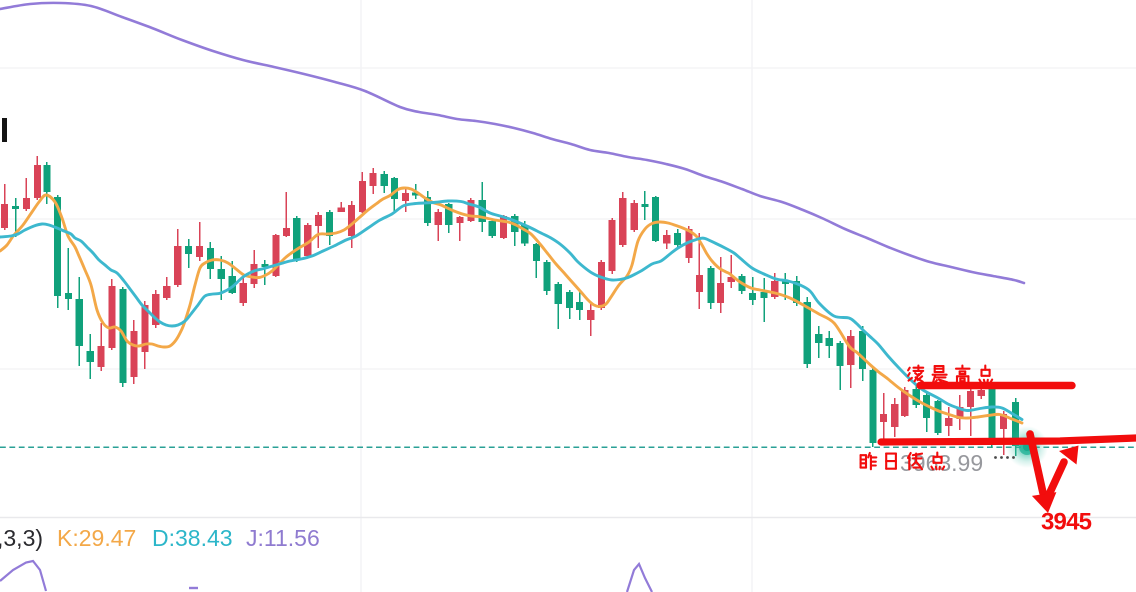 This screenshot has height=592, width=1136. Describe the element at coordinates (96, 538) in the screenshot. I see `svg-text: K:29.47` at that location.